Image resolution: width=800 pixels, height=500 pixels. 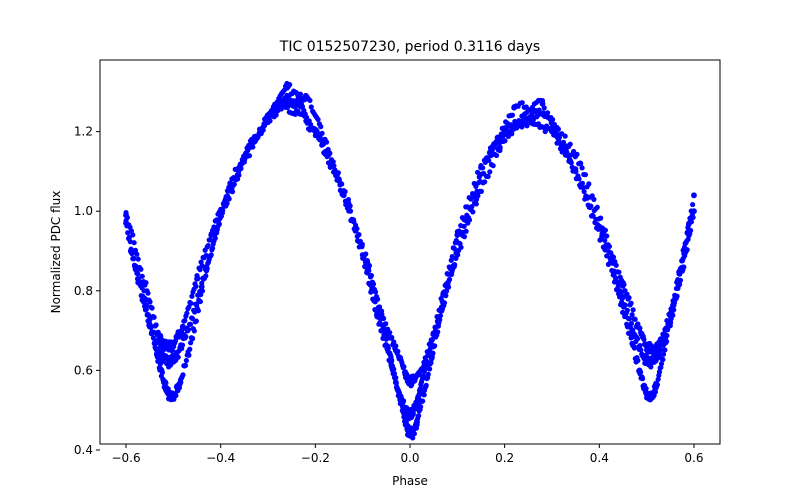 What do you see at coordinates (504, 458) in the screenshot?
I see `x-tick-label: 0.2` at bounding box center [504, 458].